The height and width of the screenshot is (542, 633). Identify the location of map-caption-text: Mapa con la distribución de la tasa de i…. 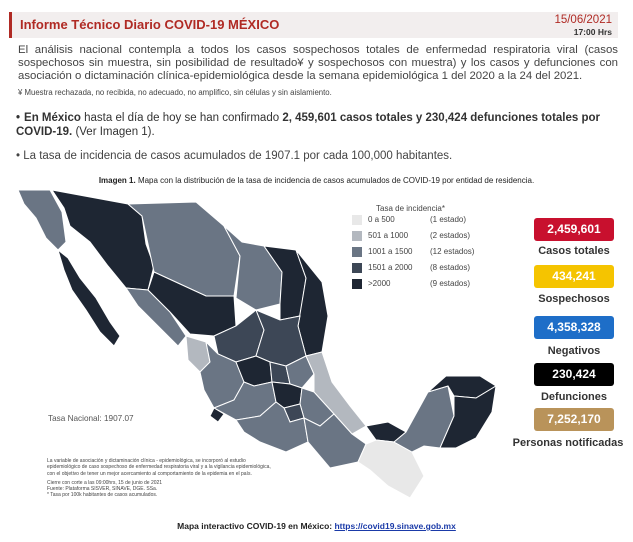
(335, 180).